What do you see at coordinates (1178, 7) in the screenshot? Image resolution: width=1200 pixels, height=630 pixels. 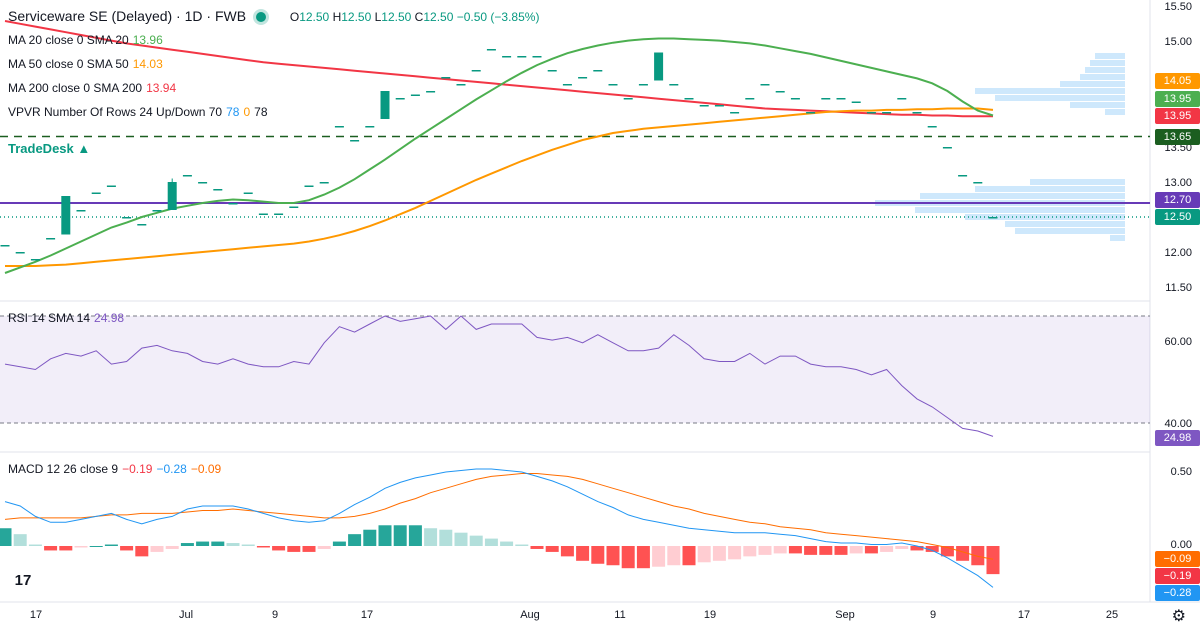 I see `price-axis-label: 15.50` at bounding box center [1178, 7].